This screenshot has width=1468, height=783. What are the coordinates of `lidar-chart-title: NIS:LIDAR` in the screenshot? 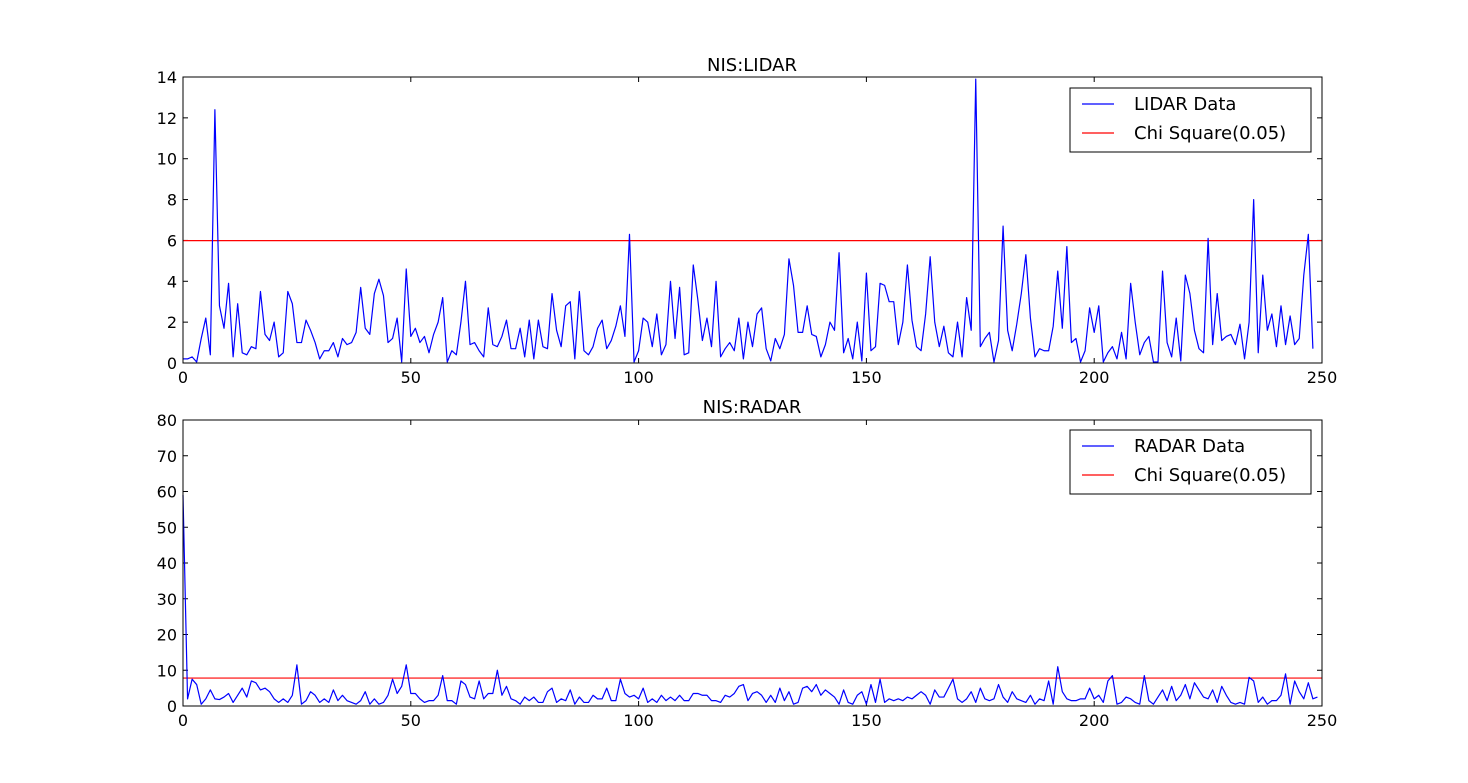 It's located at (752, 65).